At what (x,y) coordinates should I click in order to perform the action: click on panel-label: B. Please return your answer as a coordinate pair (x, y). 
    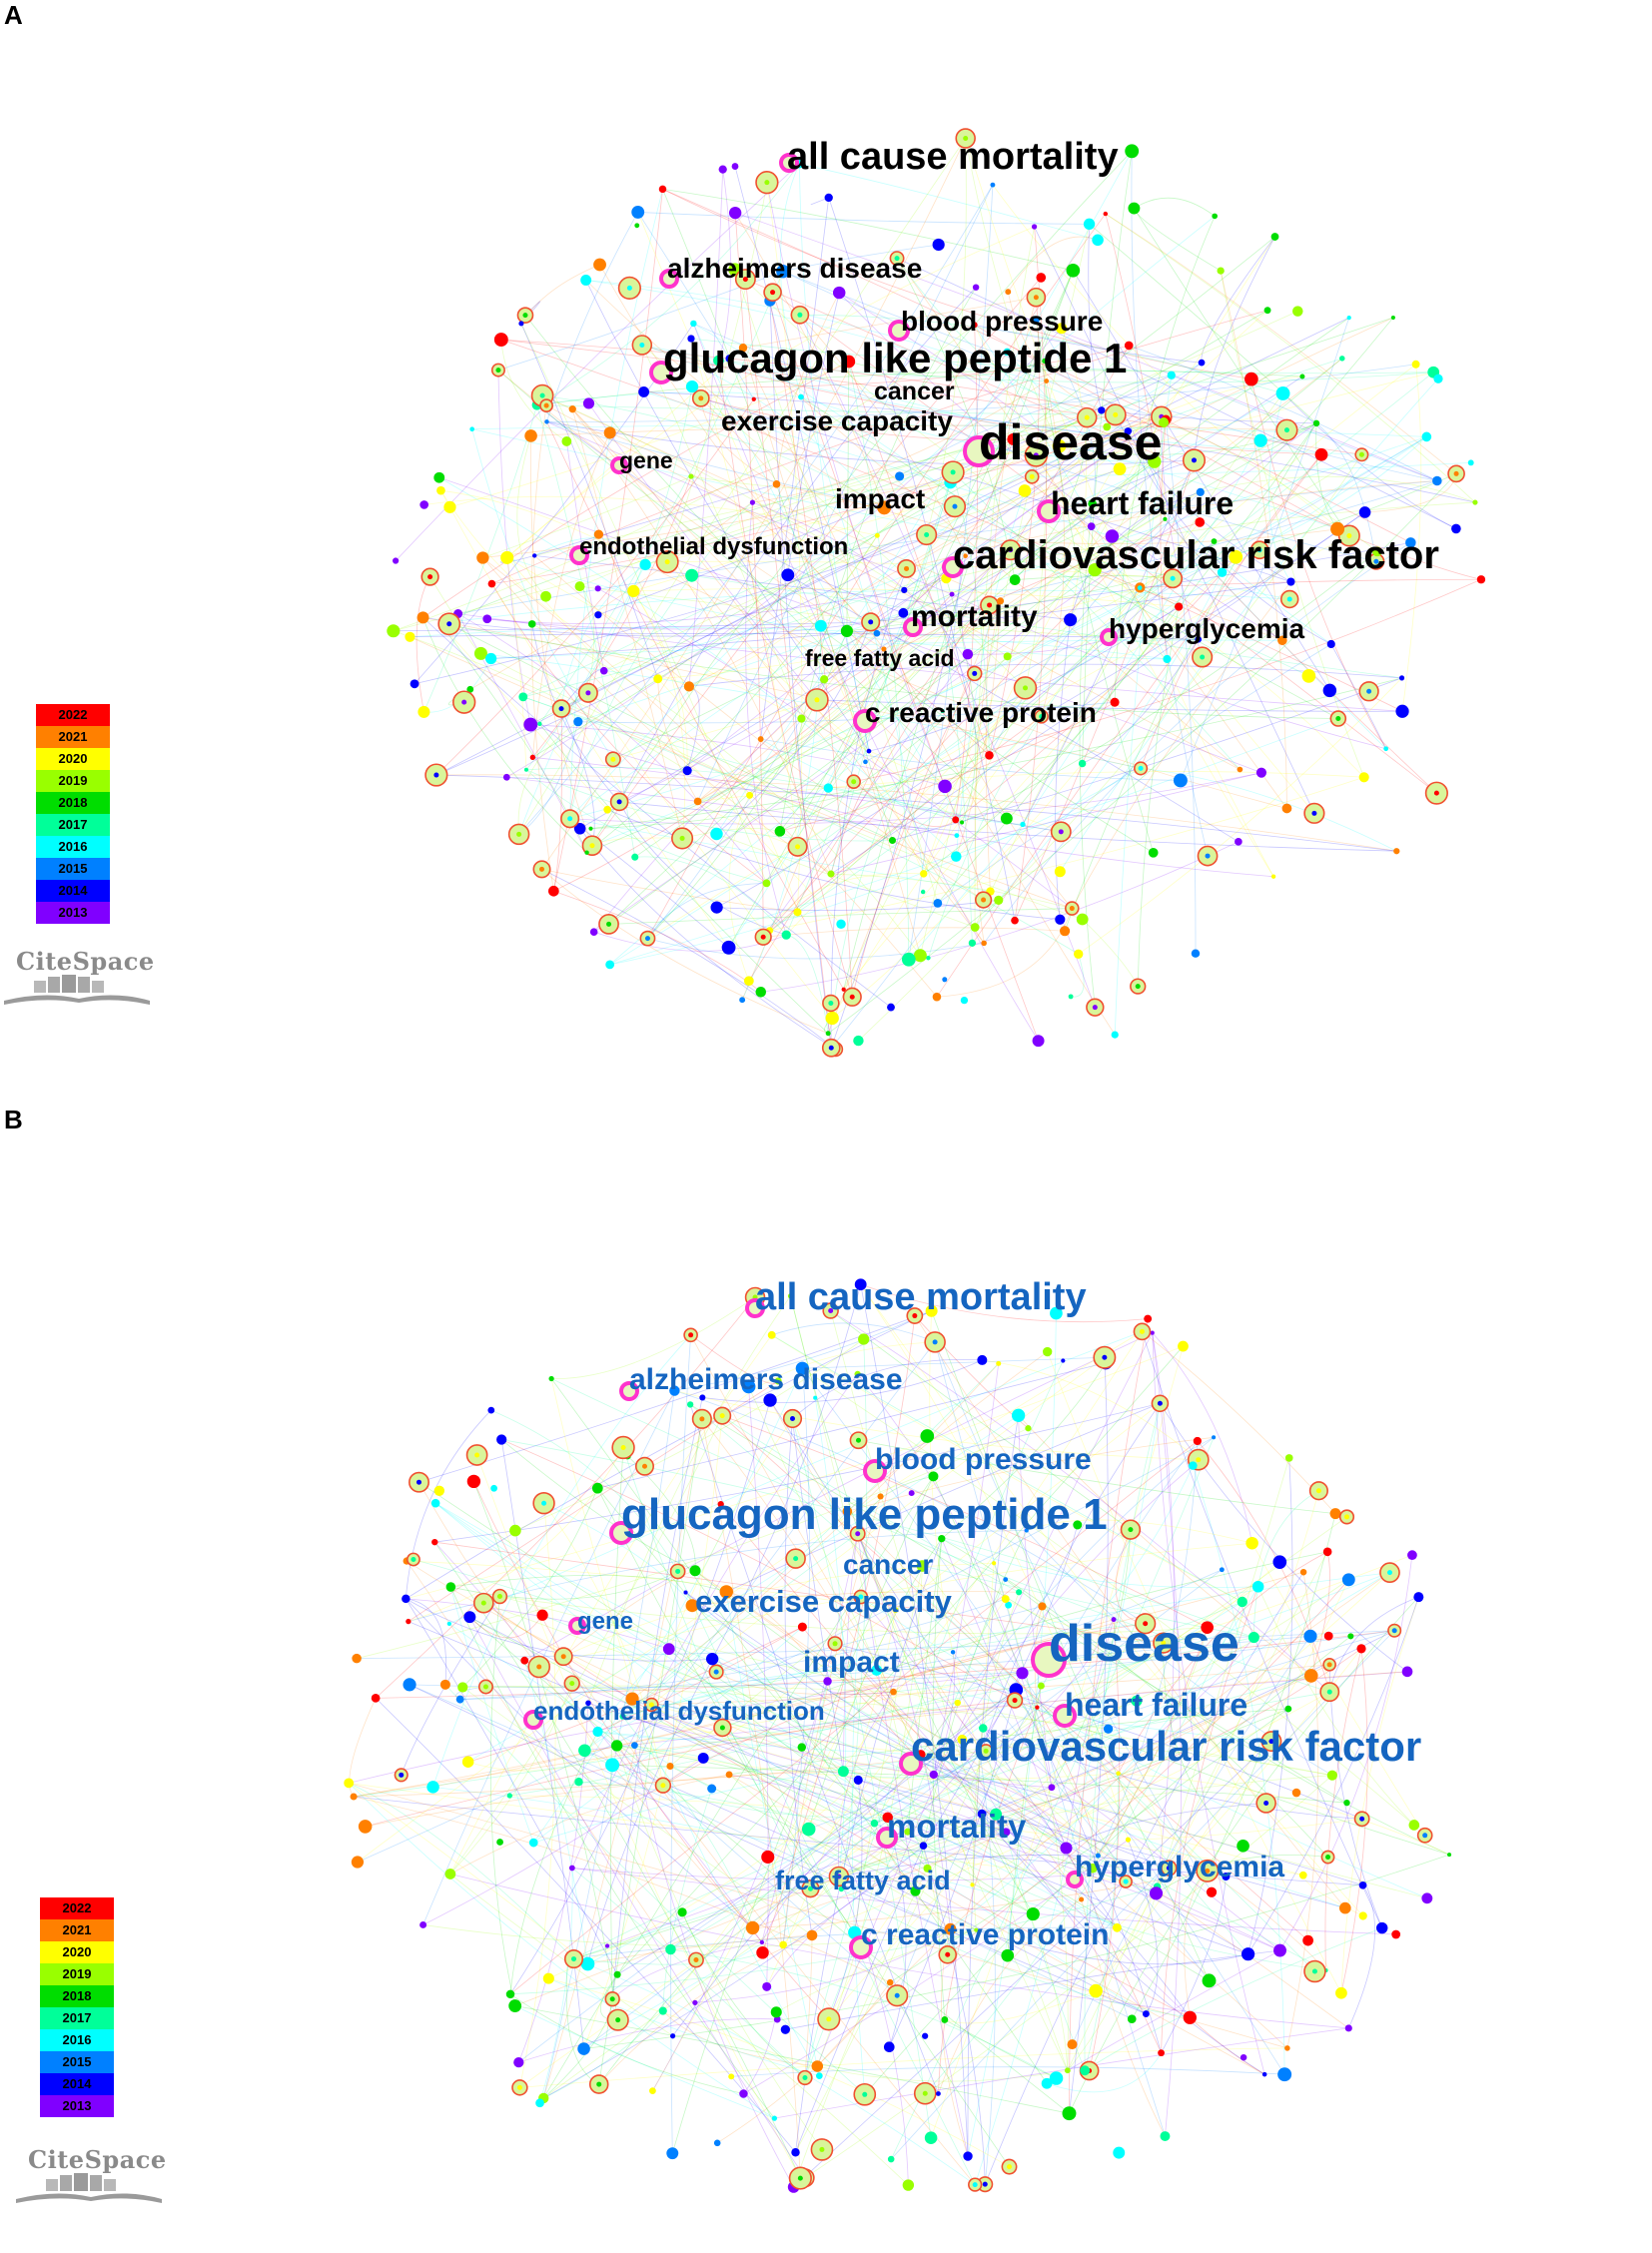
    Looking at the image, I should click on (13, 1119).